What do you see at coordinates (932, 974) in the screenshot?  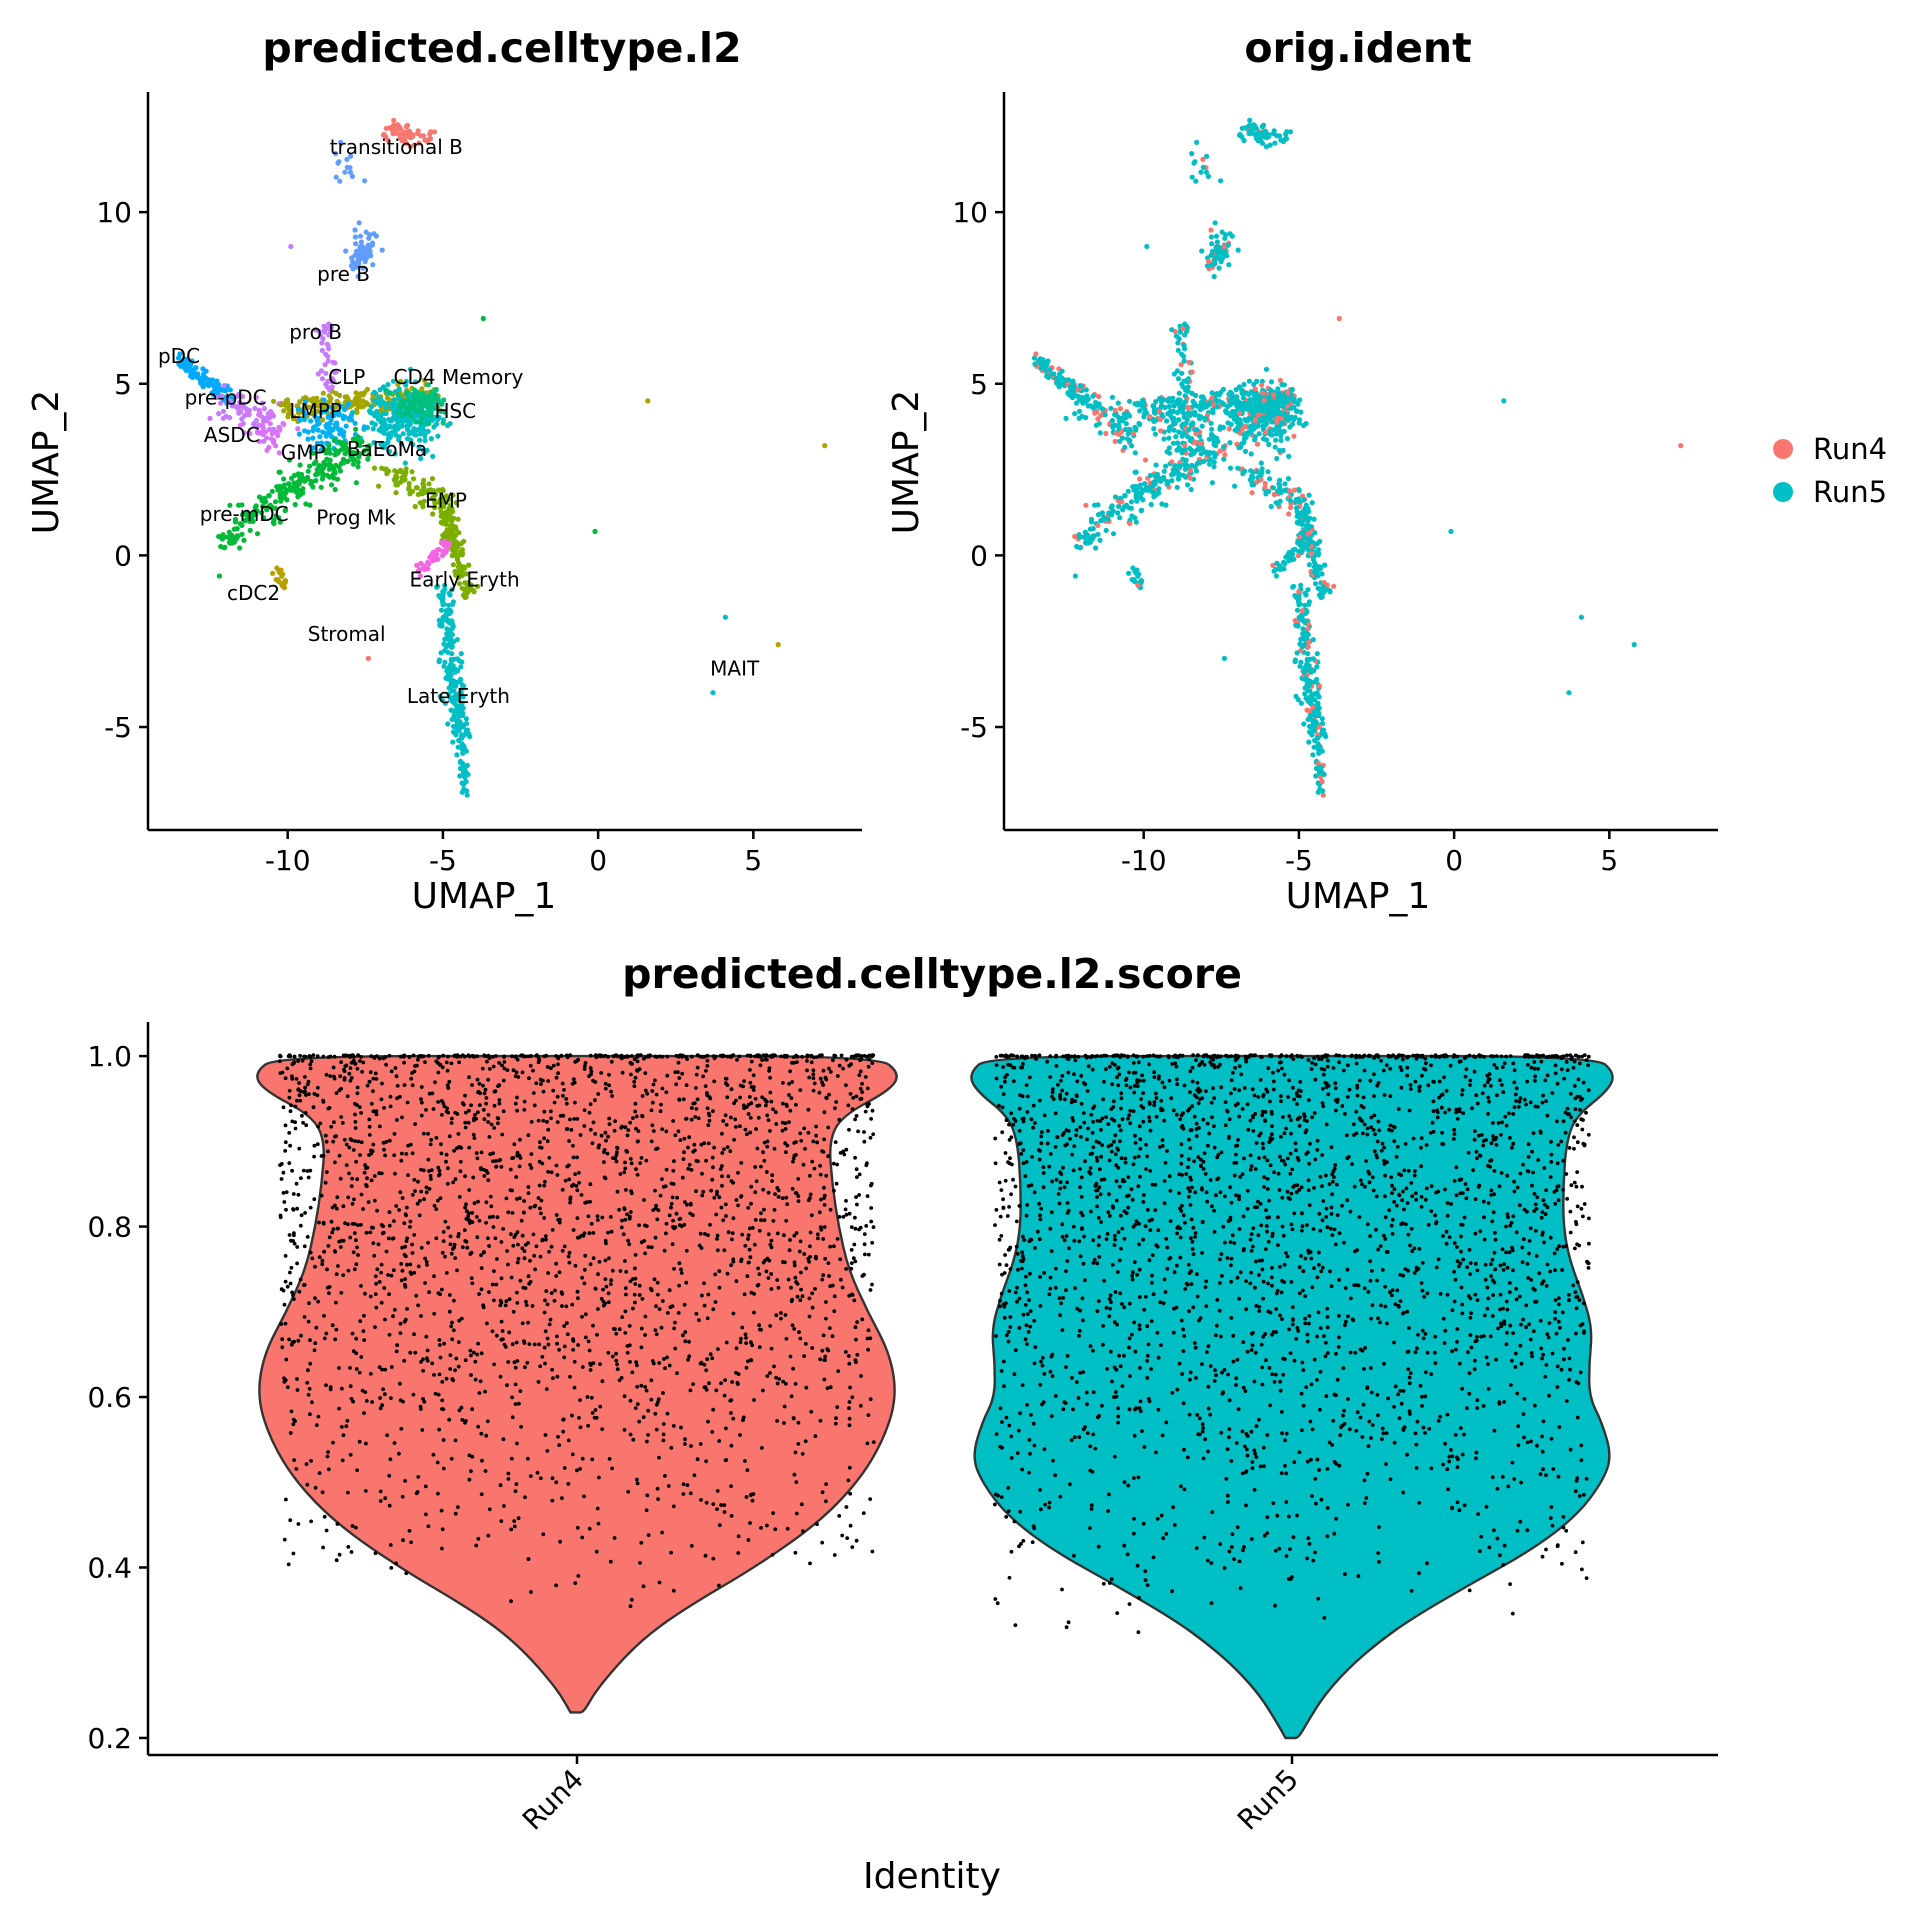 I see `violin-title: predicted.celltype.l2.score` at bounding box center [932, 974].